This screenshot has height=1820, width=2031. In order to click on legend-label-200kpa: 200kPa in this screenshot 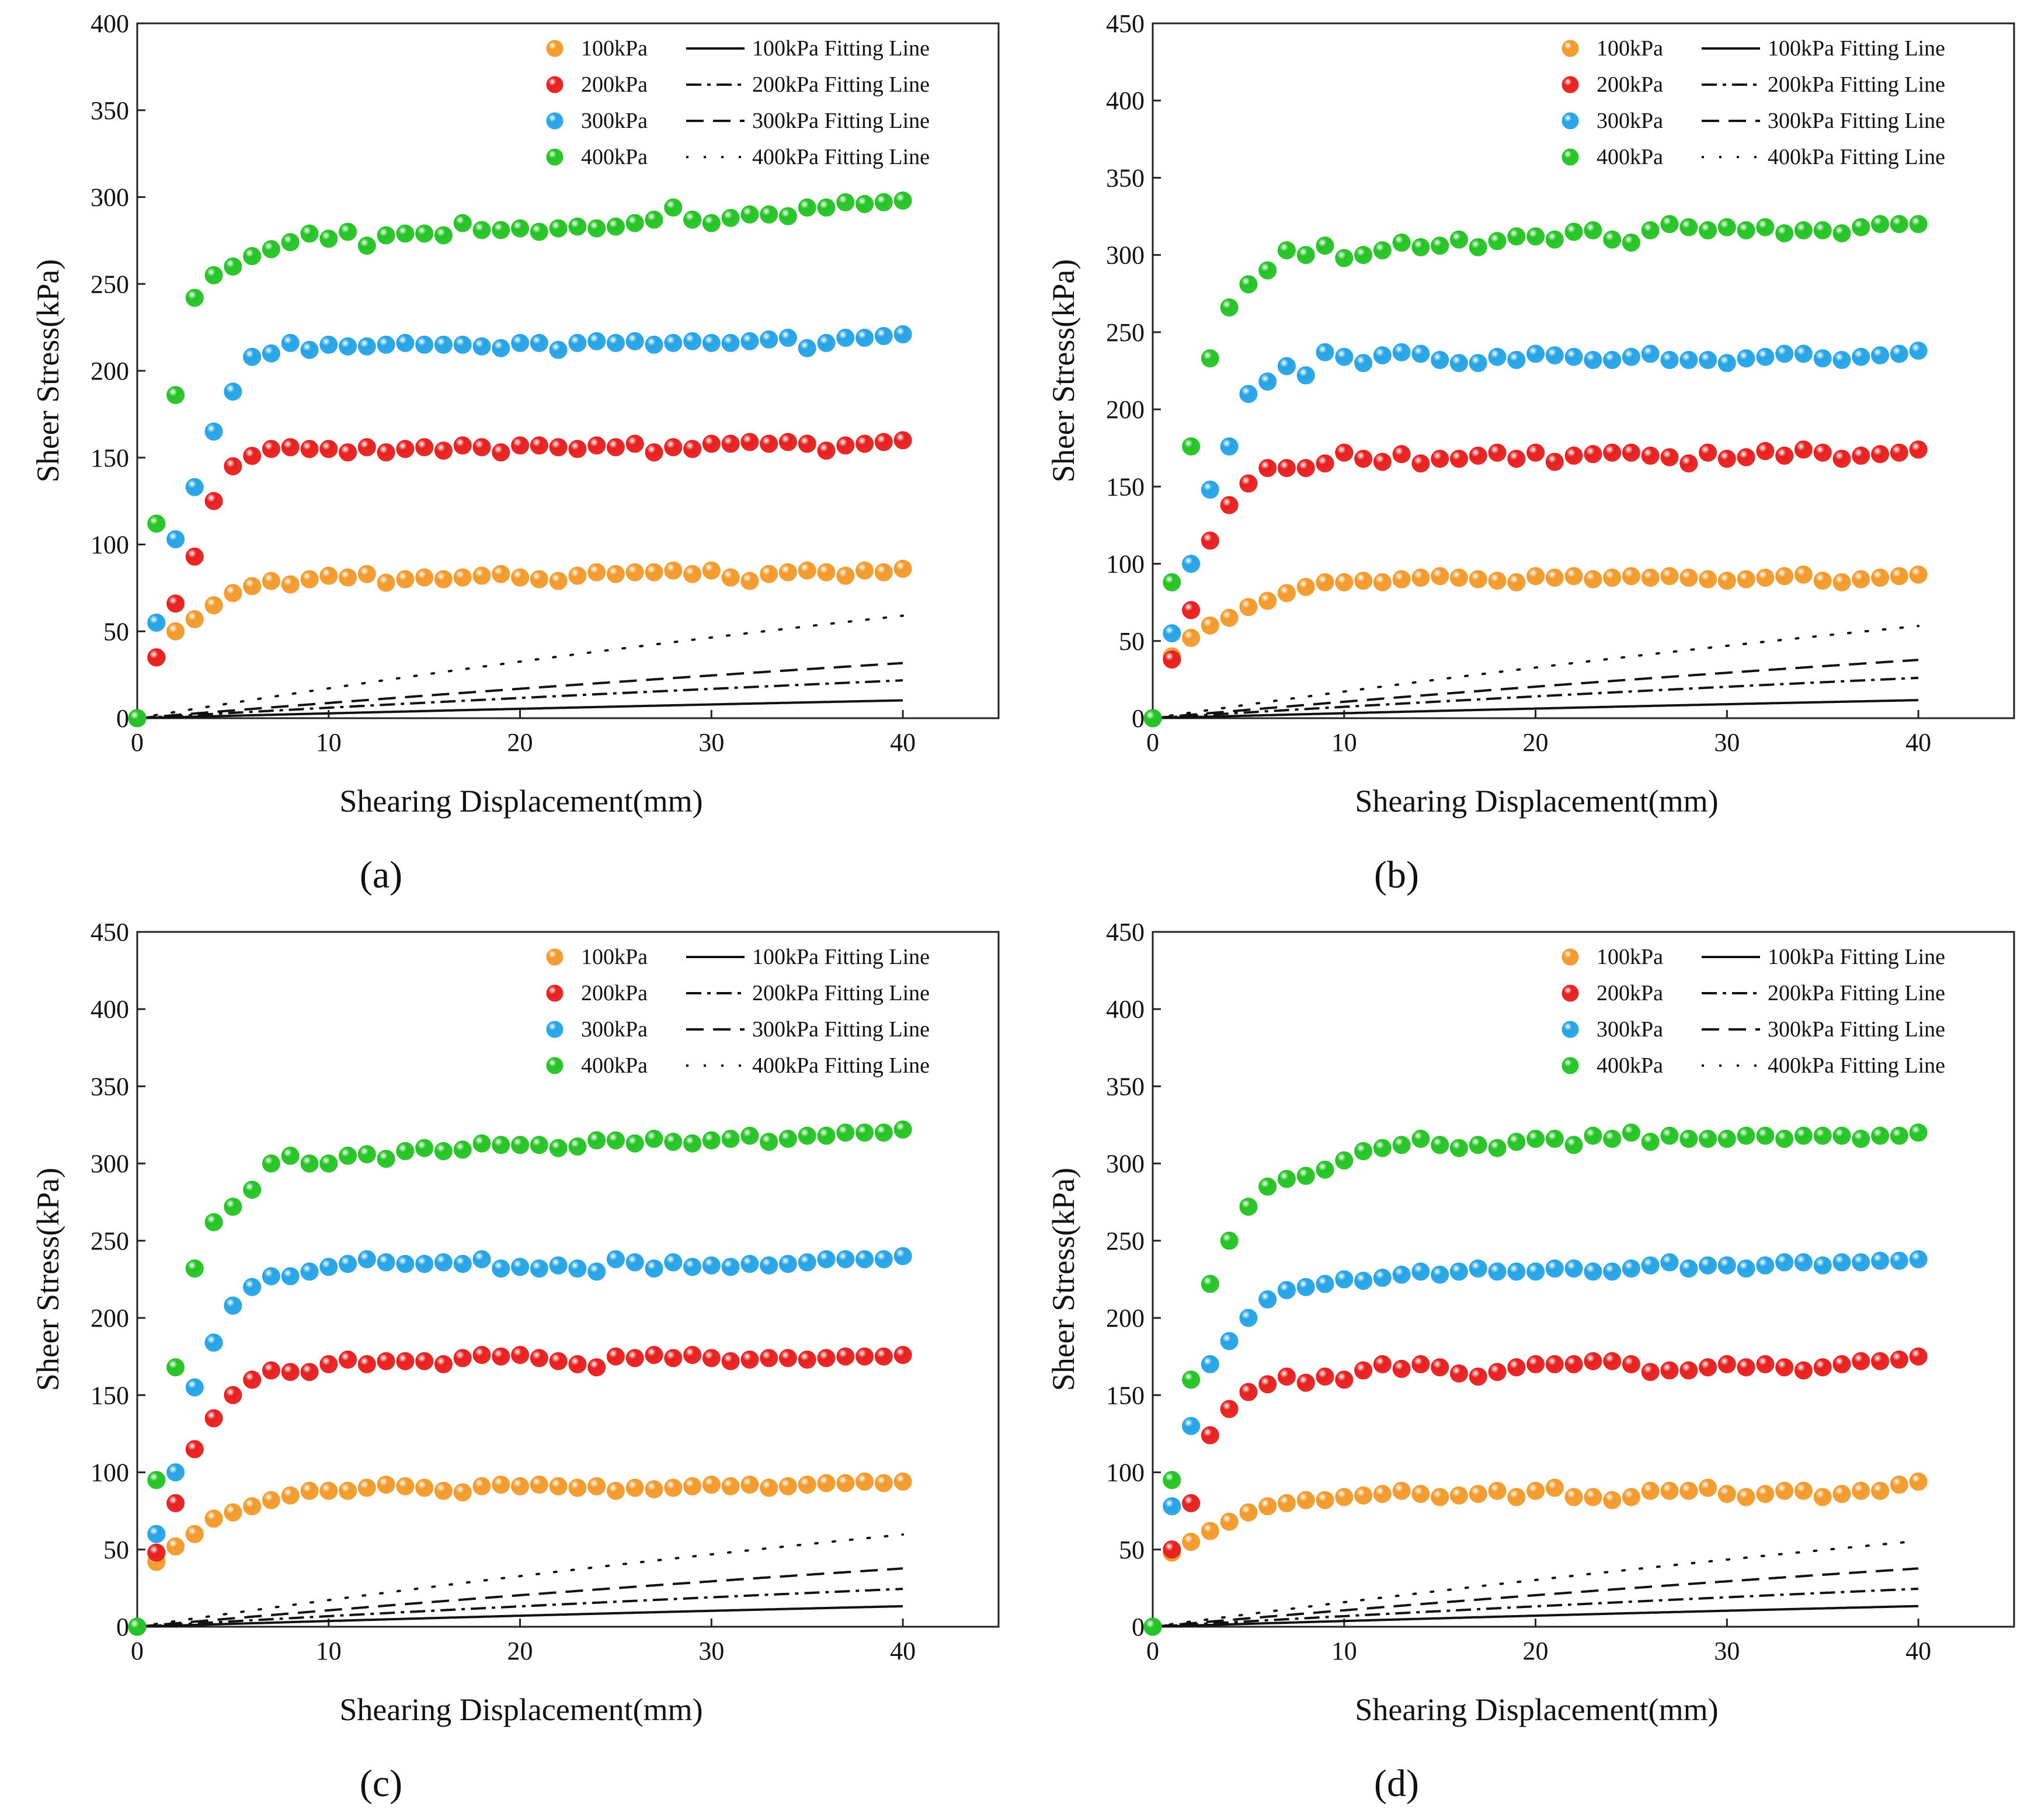, I will do `click(614, 84)`.